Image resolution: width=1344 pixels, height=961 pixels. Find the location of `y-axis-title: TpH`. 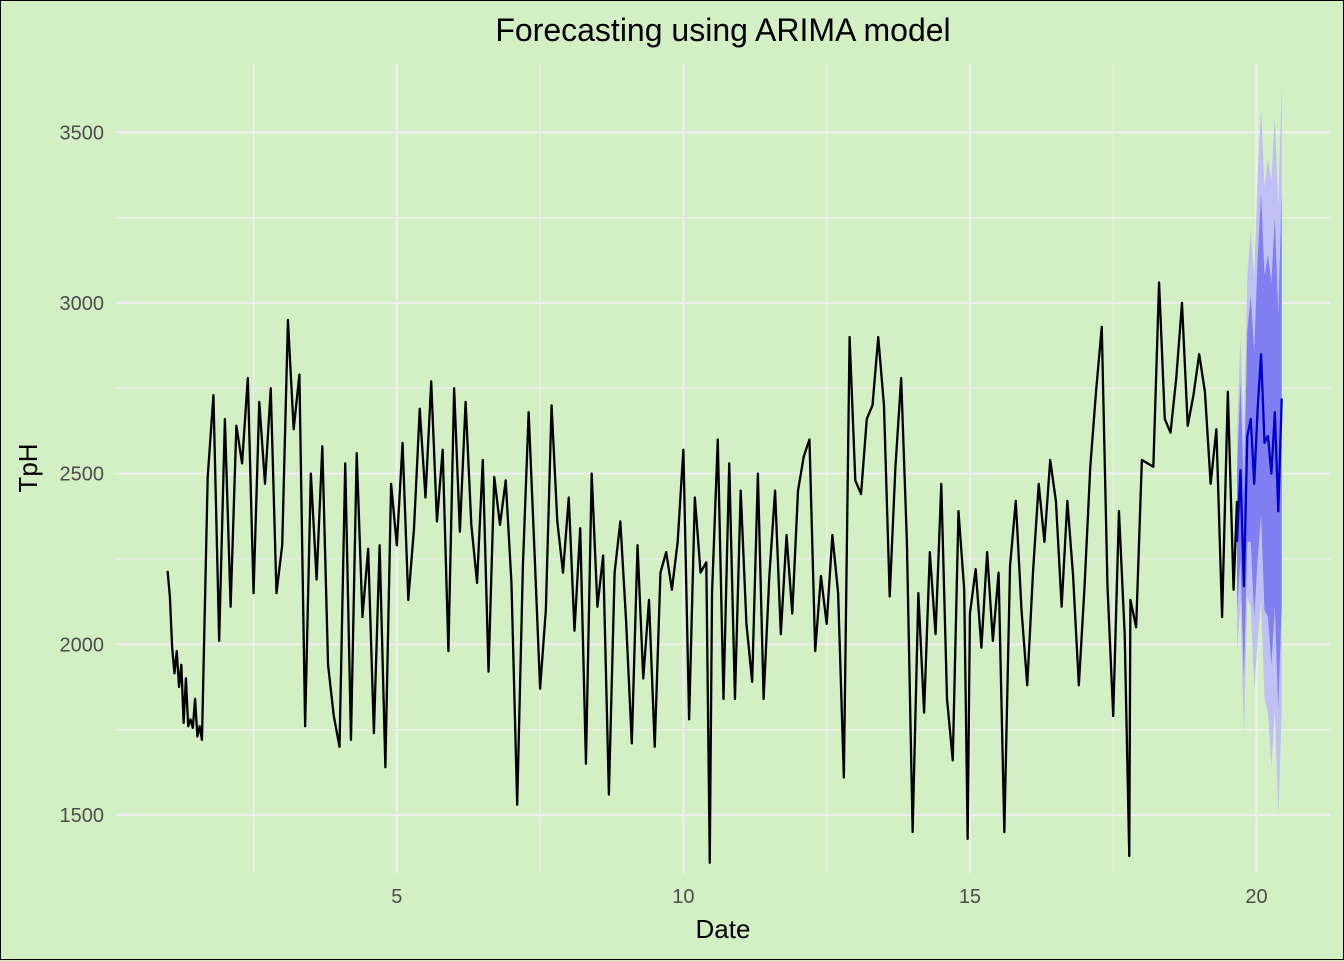

y-axis-title: TpH is located at coordinates (28, 467).